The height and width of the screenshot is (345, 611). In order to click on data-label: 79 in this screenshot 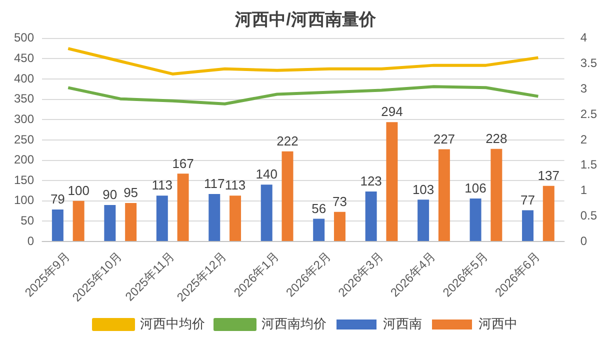, I will do `click(57, 199)`.